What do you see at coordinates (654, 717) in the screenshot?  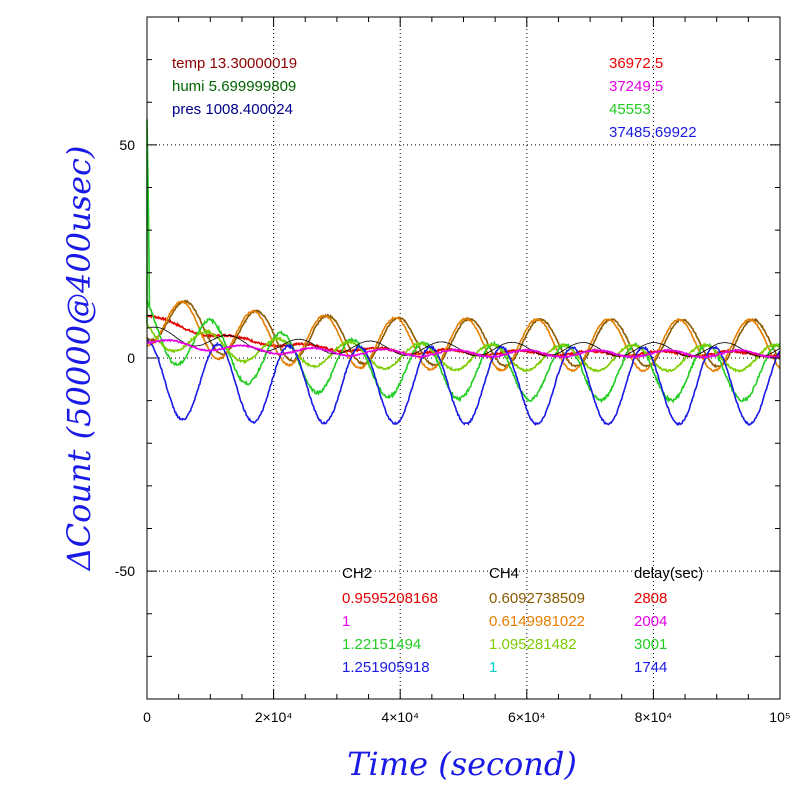 I see `x-tick-label: 8×10⁴` at bounding box center [654, 717].